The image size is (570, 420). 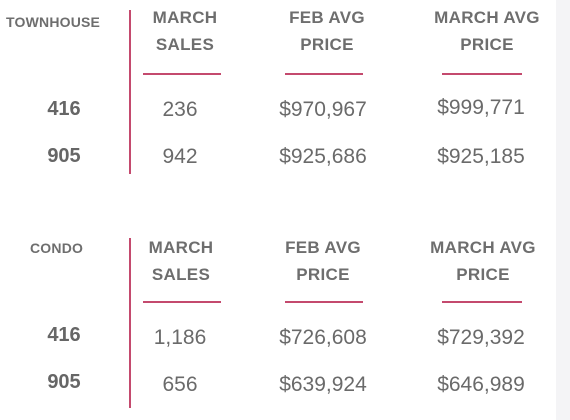 I want to click on townhouse-header-feb-avg-price: FEB AVG PRICE, so click(x=327, y=31).